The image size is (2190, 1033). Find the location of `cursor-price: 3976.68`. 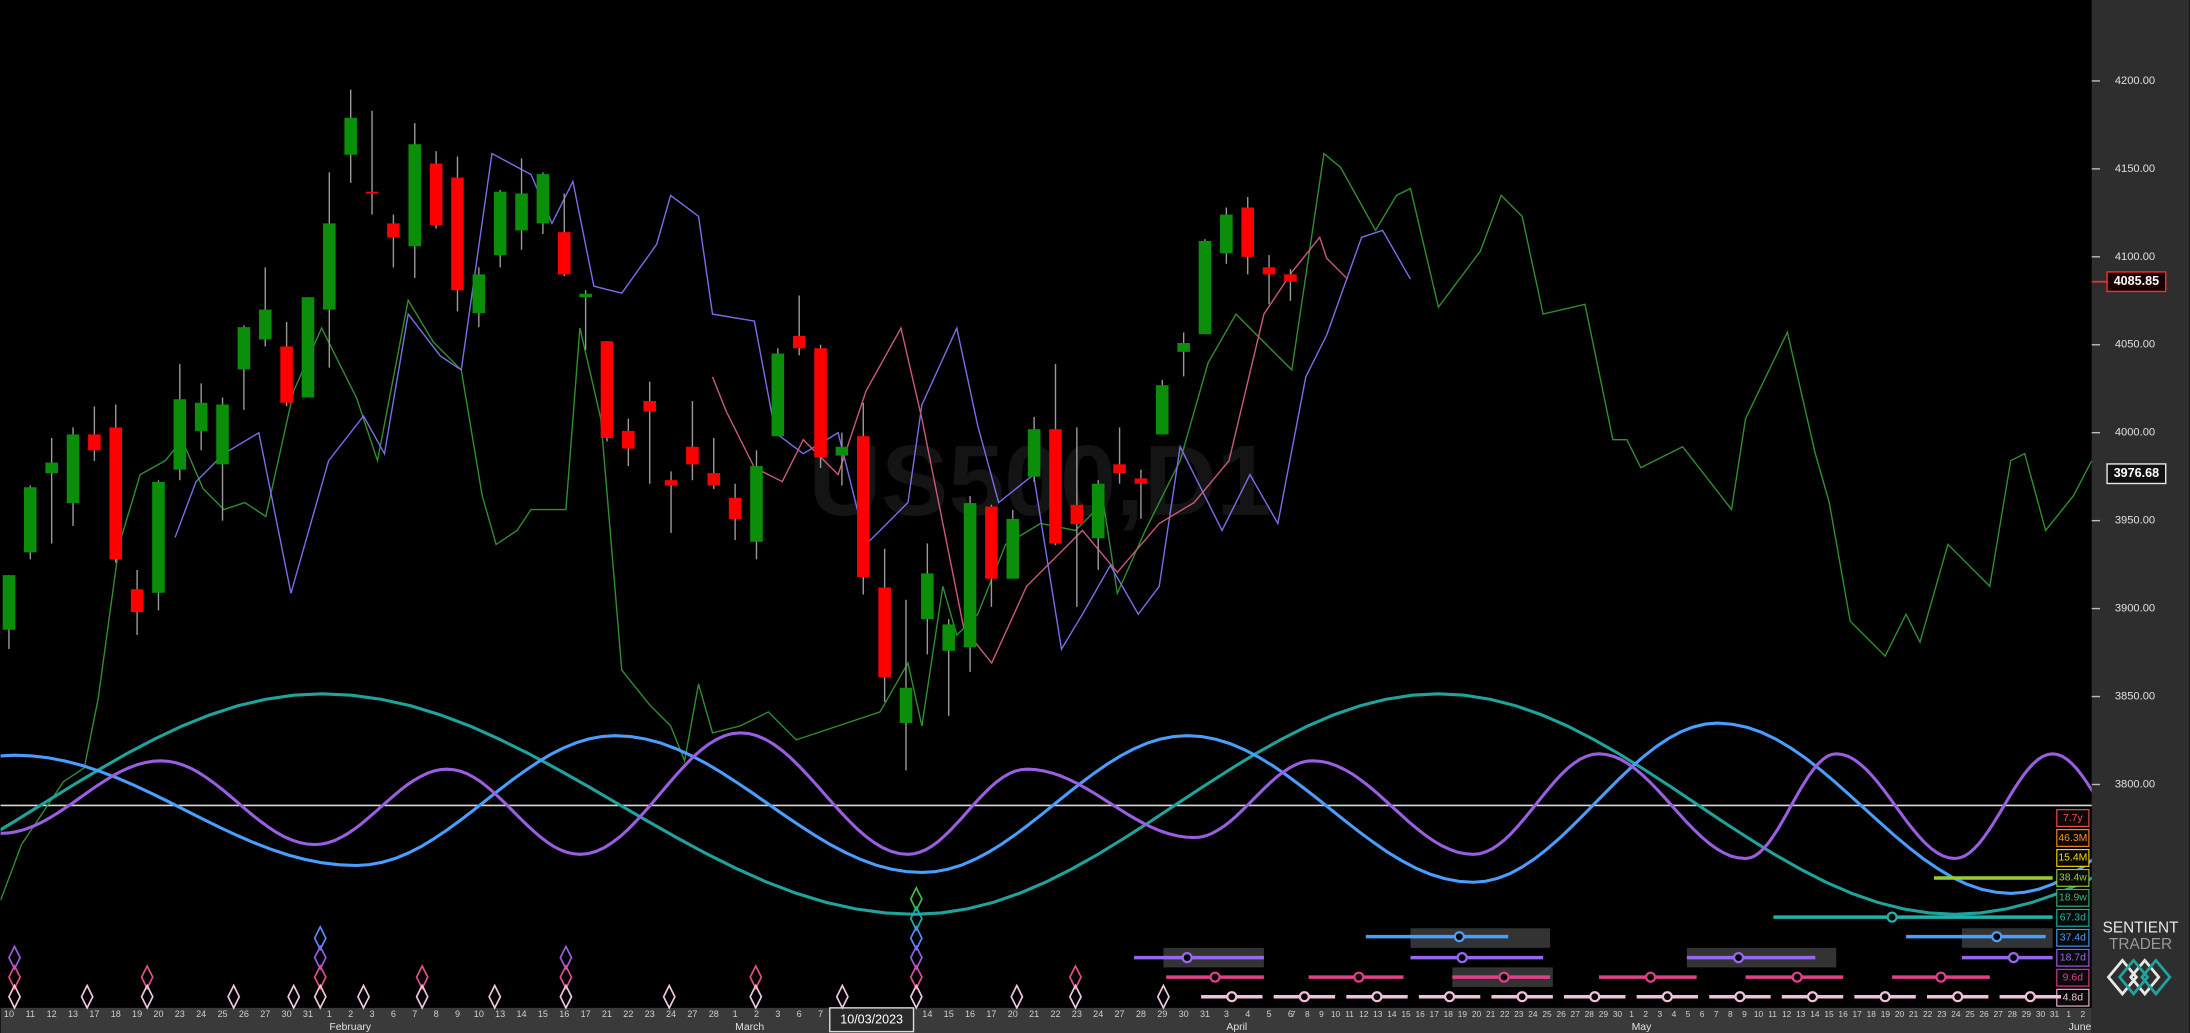

cursor-price: 3976.68 is located at coordinates (2136, 473).